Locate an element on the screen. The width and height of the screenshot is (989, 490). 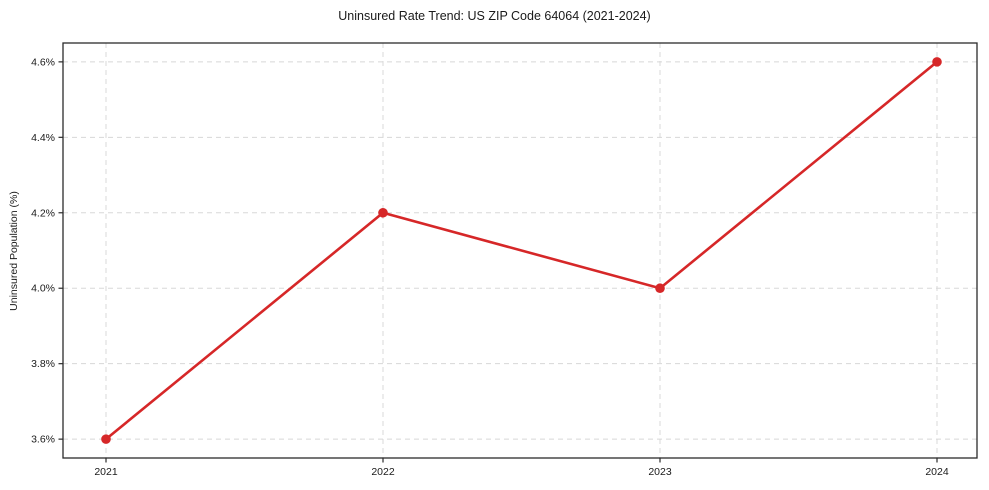
y-tick-label: 4.4% is located at coordinates (43, 138).